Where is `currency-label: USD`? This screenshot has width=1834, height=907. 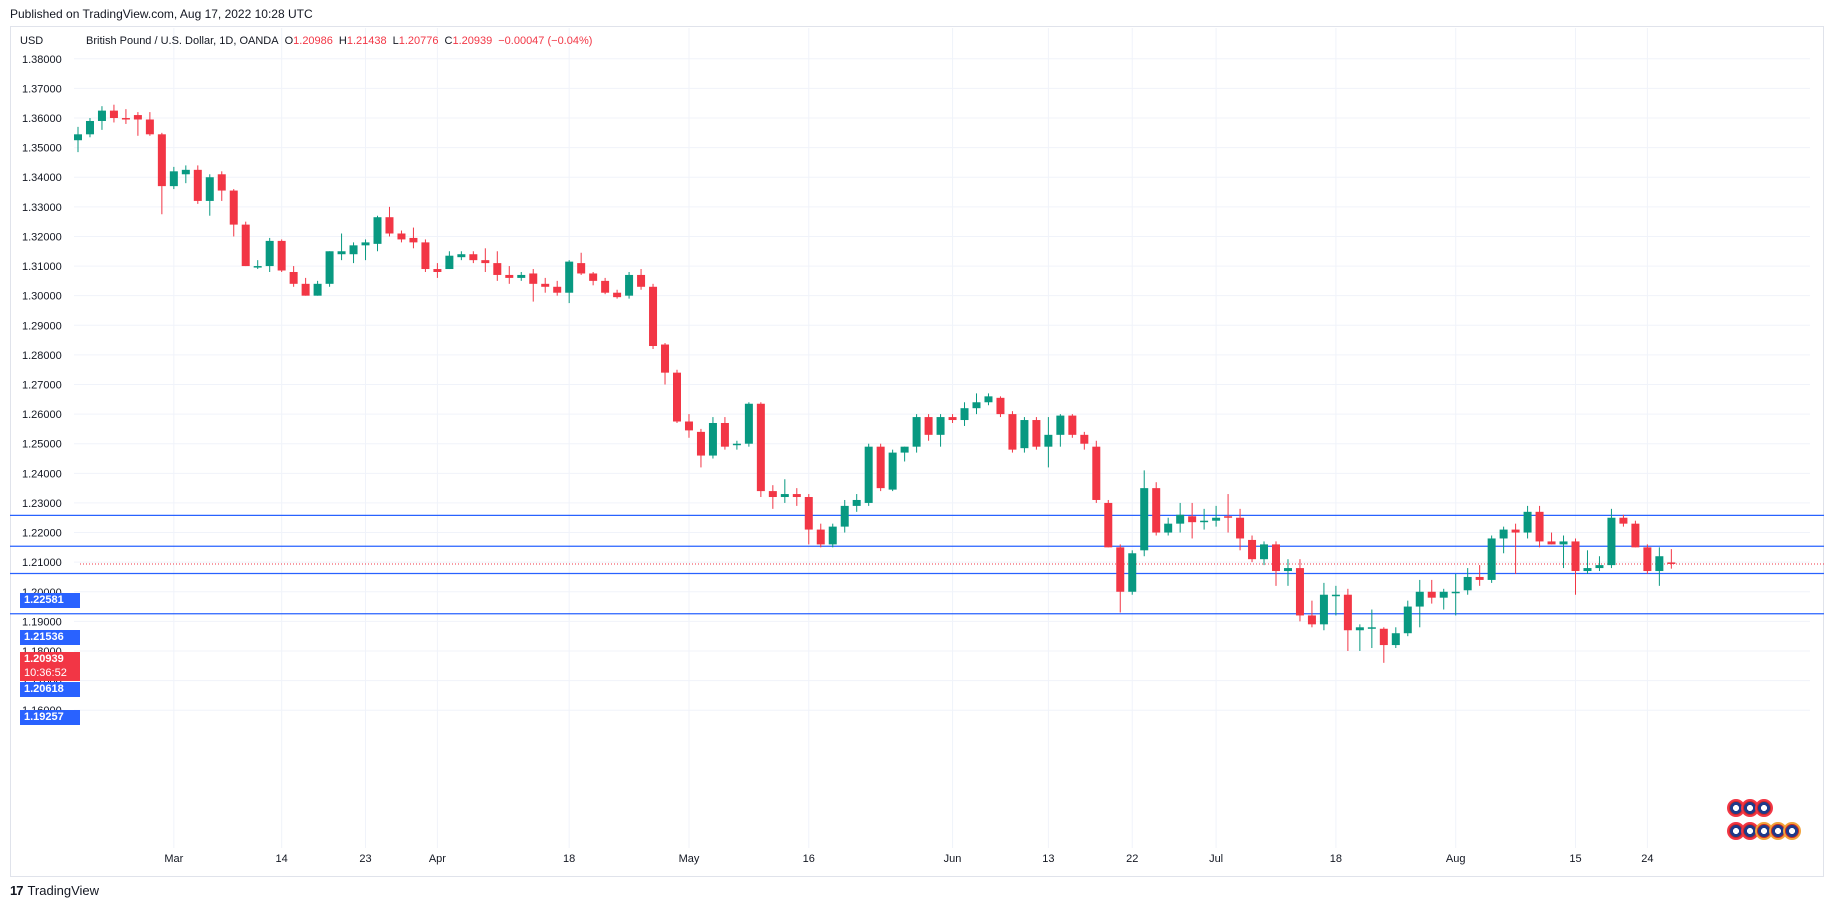 currency-label: USD is located at coordinates (32, 41).